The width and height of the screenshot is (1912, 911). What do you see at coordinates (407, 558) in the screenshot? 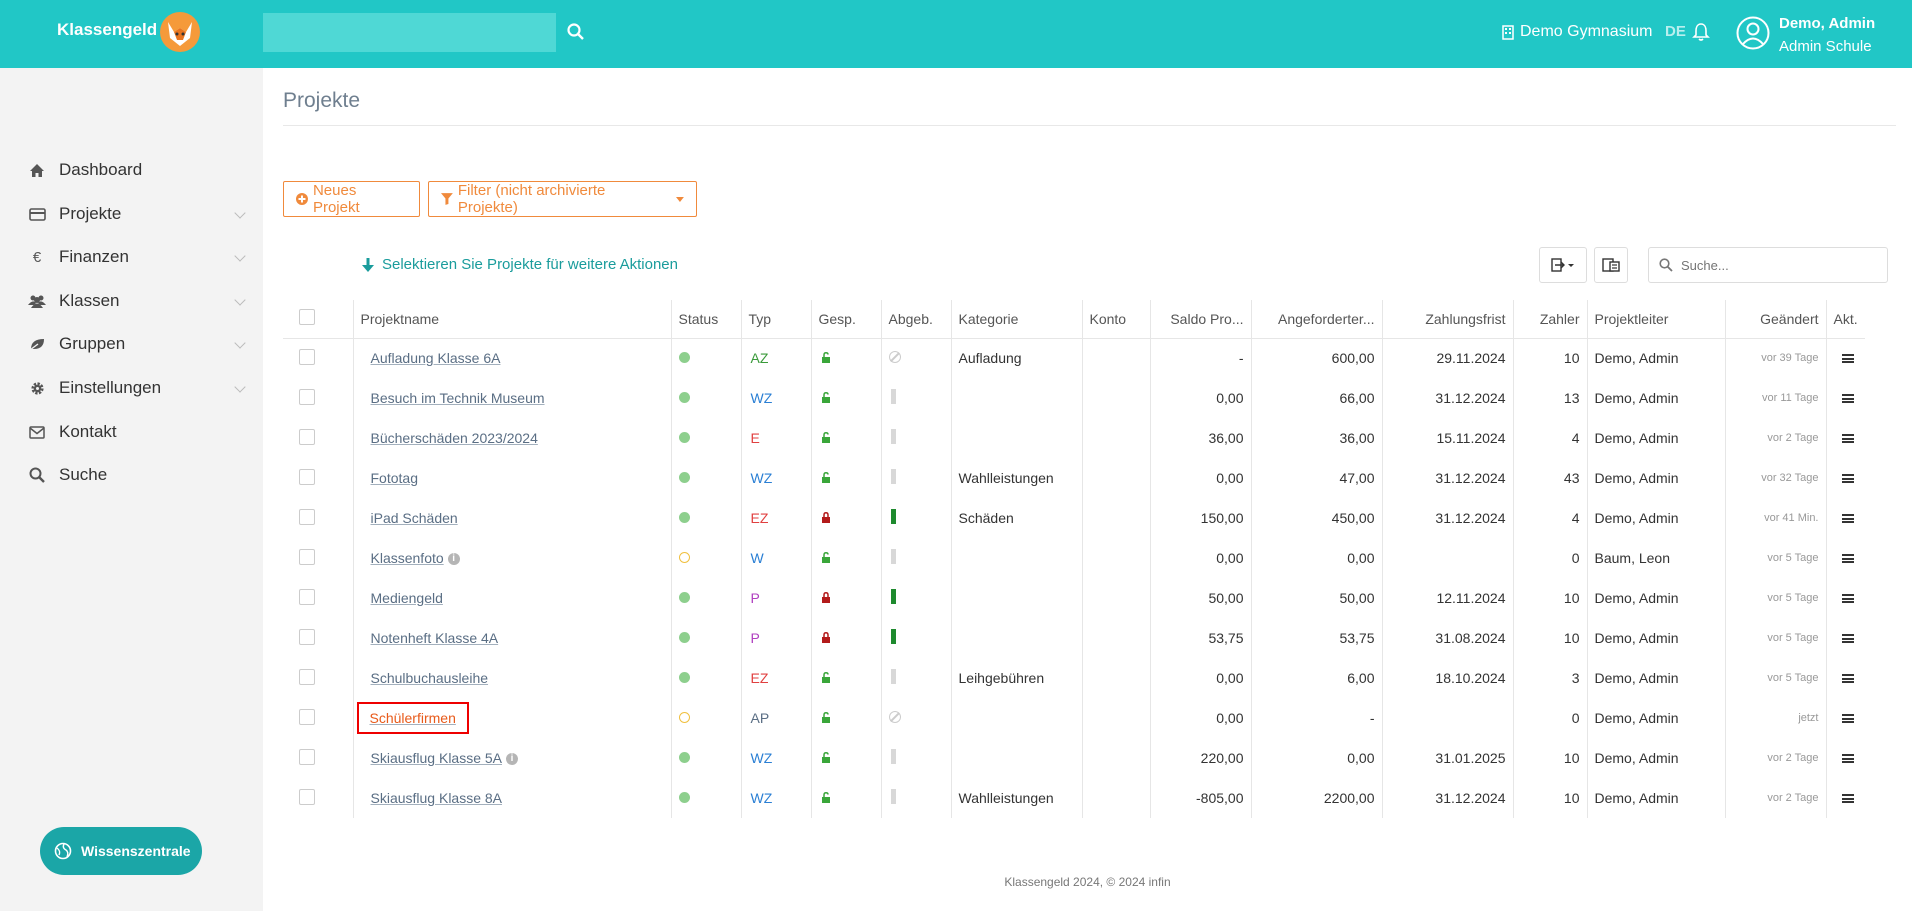
I see `project-name-link: Klassenfoto` at bounding box center [407, 558].